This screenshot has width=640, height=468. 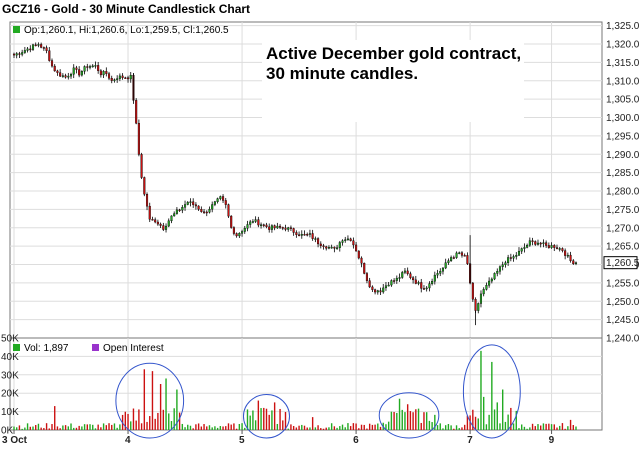 What do you see at coordinates (318, 391) in the screenshot?
I see `volume-highlight-circles` at bounding box center [318, 391].